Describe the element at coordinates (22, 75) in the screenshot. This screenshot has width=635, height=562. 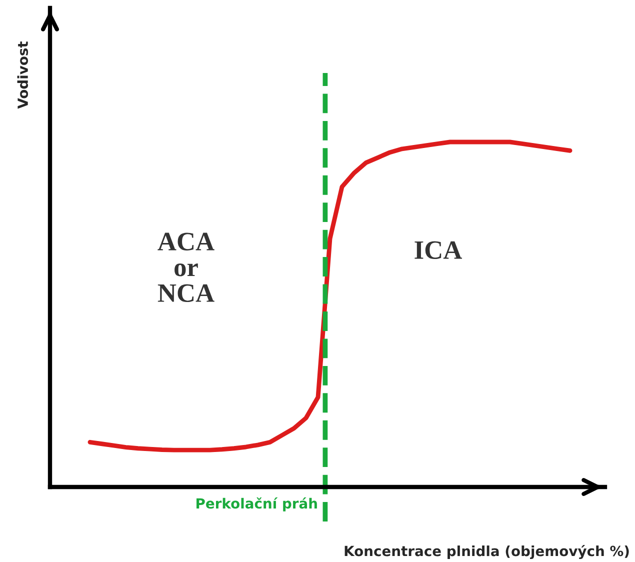
I see `y-axis-title: Vodivost` at that location.